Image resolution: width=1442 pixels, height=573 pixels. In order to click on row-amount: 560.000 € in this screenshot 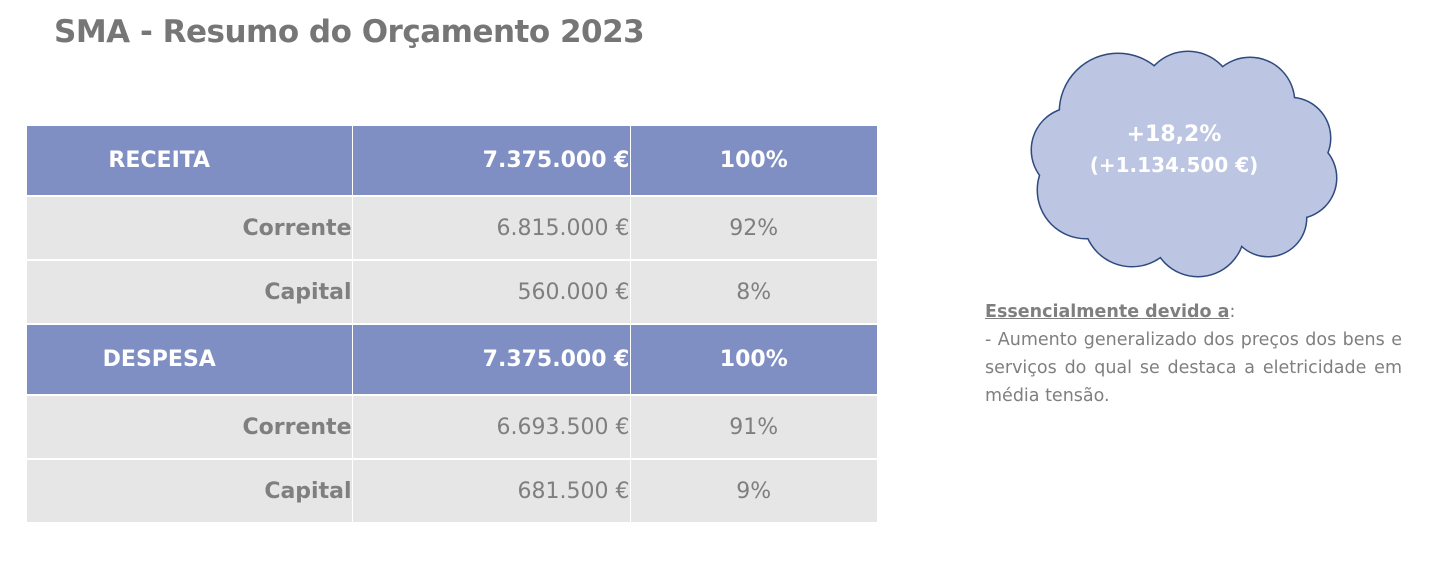, I will do `click(490, 292)`.